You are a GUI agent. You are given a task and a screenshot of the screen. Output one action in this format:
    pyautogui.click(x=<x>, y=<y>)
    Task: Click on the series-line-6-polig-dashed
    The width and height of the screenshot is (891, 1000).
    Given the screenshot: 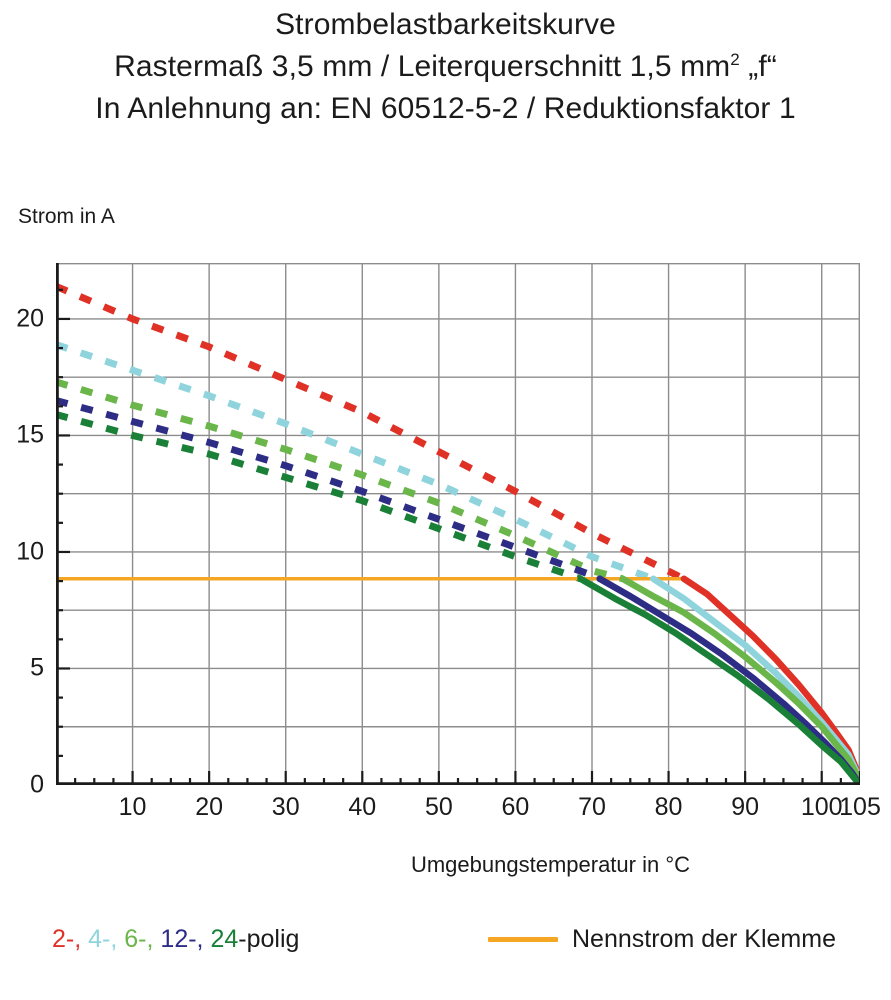 What is the action you would take?
    pyautogui.click(x=340, y=480)
    